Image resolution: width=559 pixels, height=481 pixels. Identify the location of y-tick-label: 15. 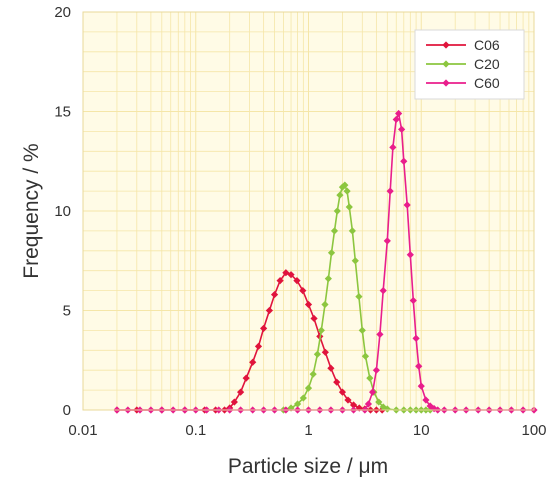
(62, 112).